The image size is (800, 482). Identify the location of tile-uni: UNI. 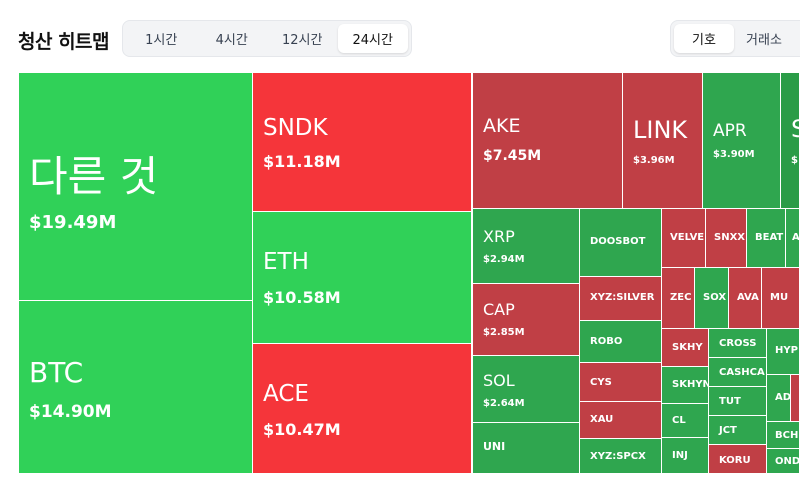
(526, 448).